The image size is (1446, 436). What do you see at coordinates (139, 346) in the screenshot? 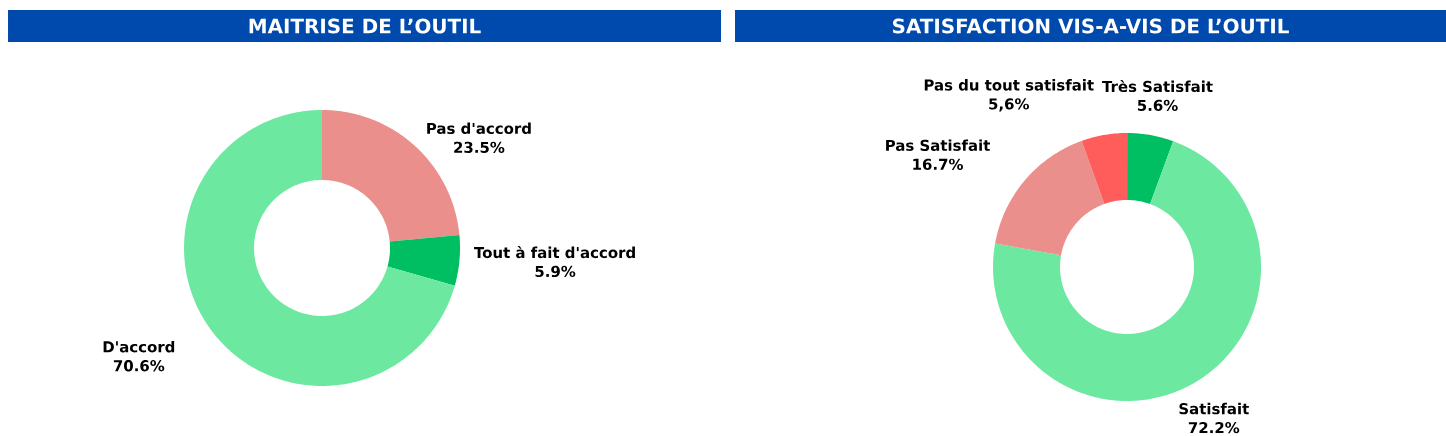
I see `slice-label: D'accord` at bounding box center [139, 346].